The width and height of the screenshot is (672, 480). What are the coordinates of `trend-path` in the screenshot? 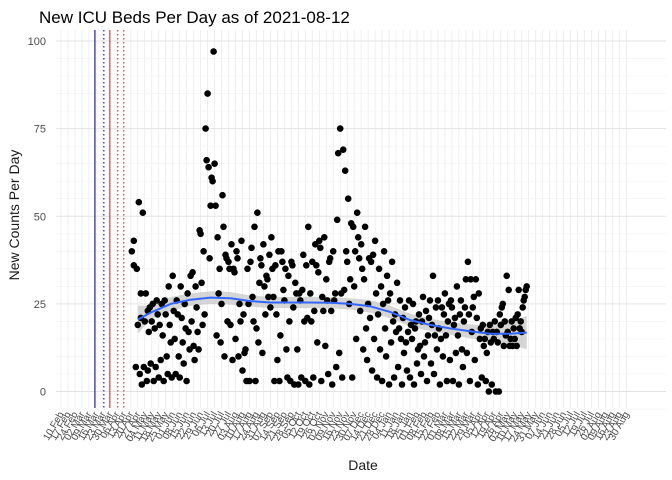 It's located at (332, 315).